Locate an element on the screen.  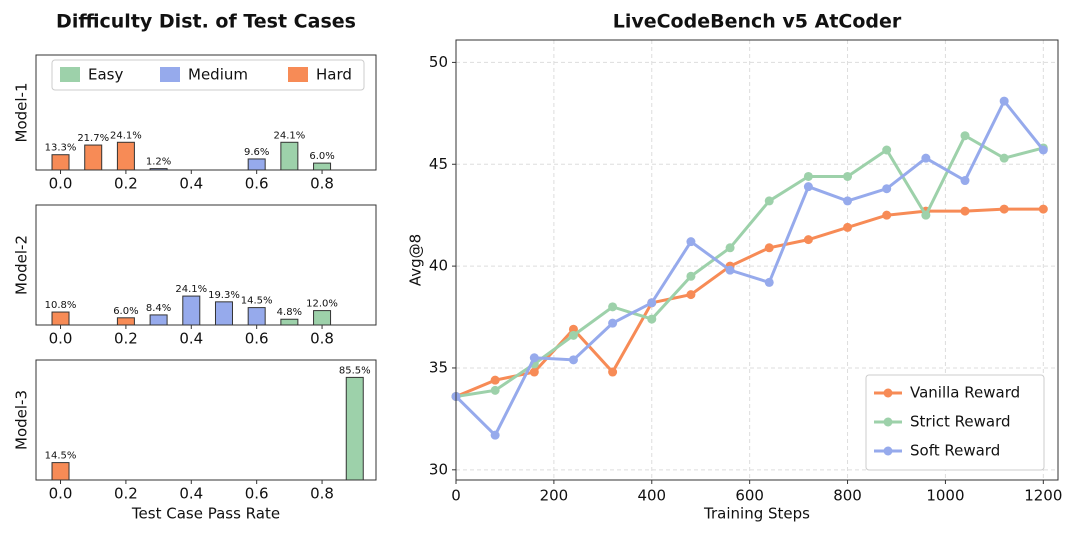
y-tick-label: 45 is located at coordinates (438, 164).